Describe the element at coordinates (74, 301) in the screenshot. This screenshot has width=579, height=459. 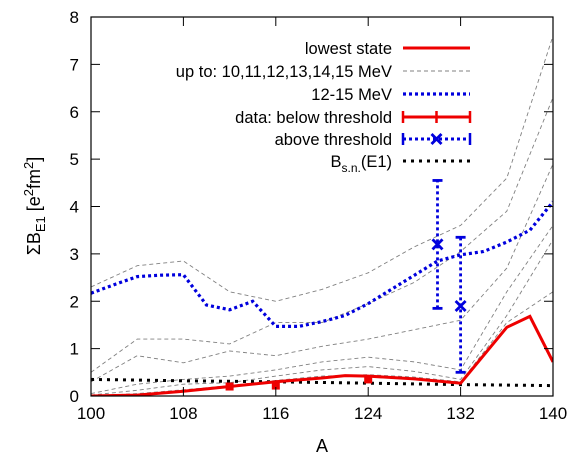
I see `y-tick-label: 2` at that location.